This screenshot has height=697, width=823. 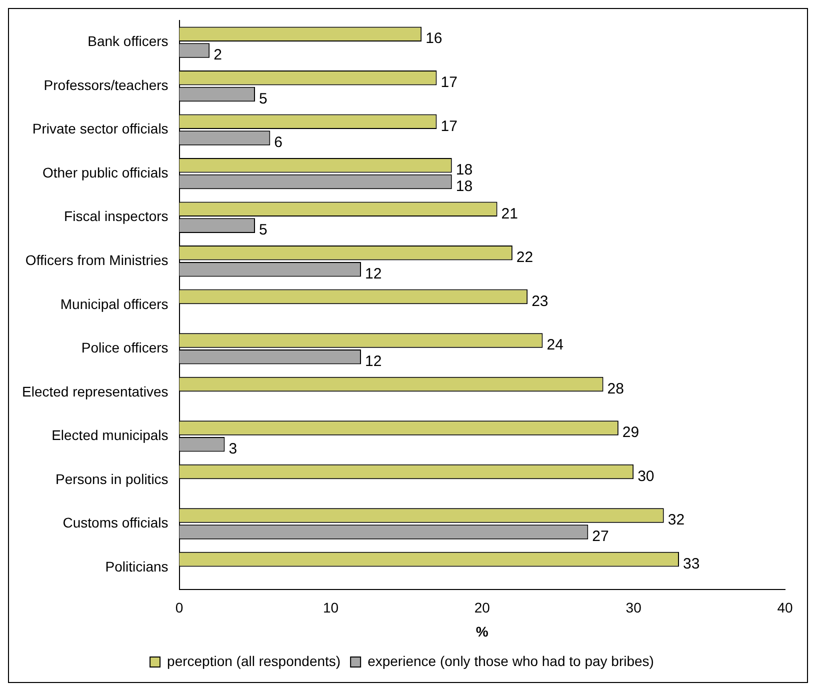 I want to click on data-label: 27, so click(x=600, y=537).